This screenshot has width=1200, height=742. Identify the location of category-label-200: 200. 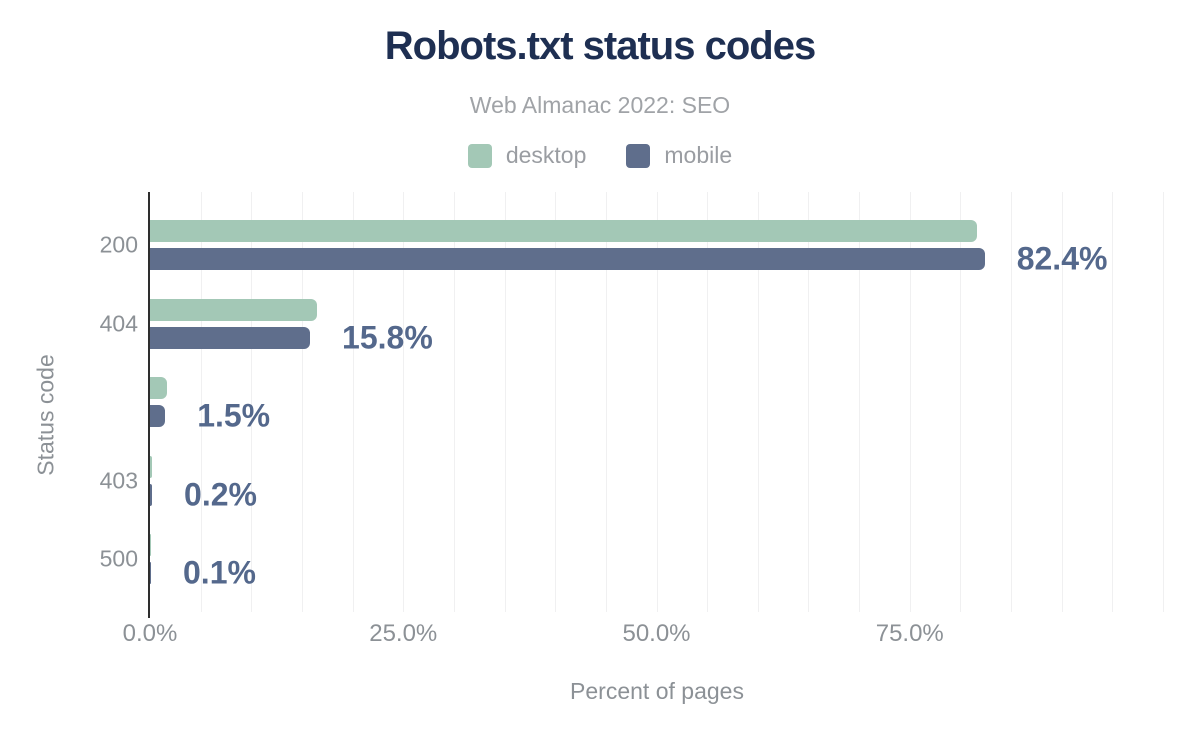
(118, 244).